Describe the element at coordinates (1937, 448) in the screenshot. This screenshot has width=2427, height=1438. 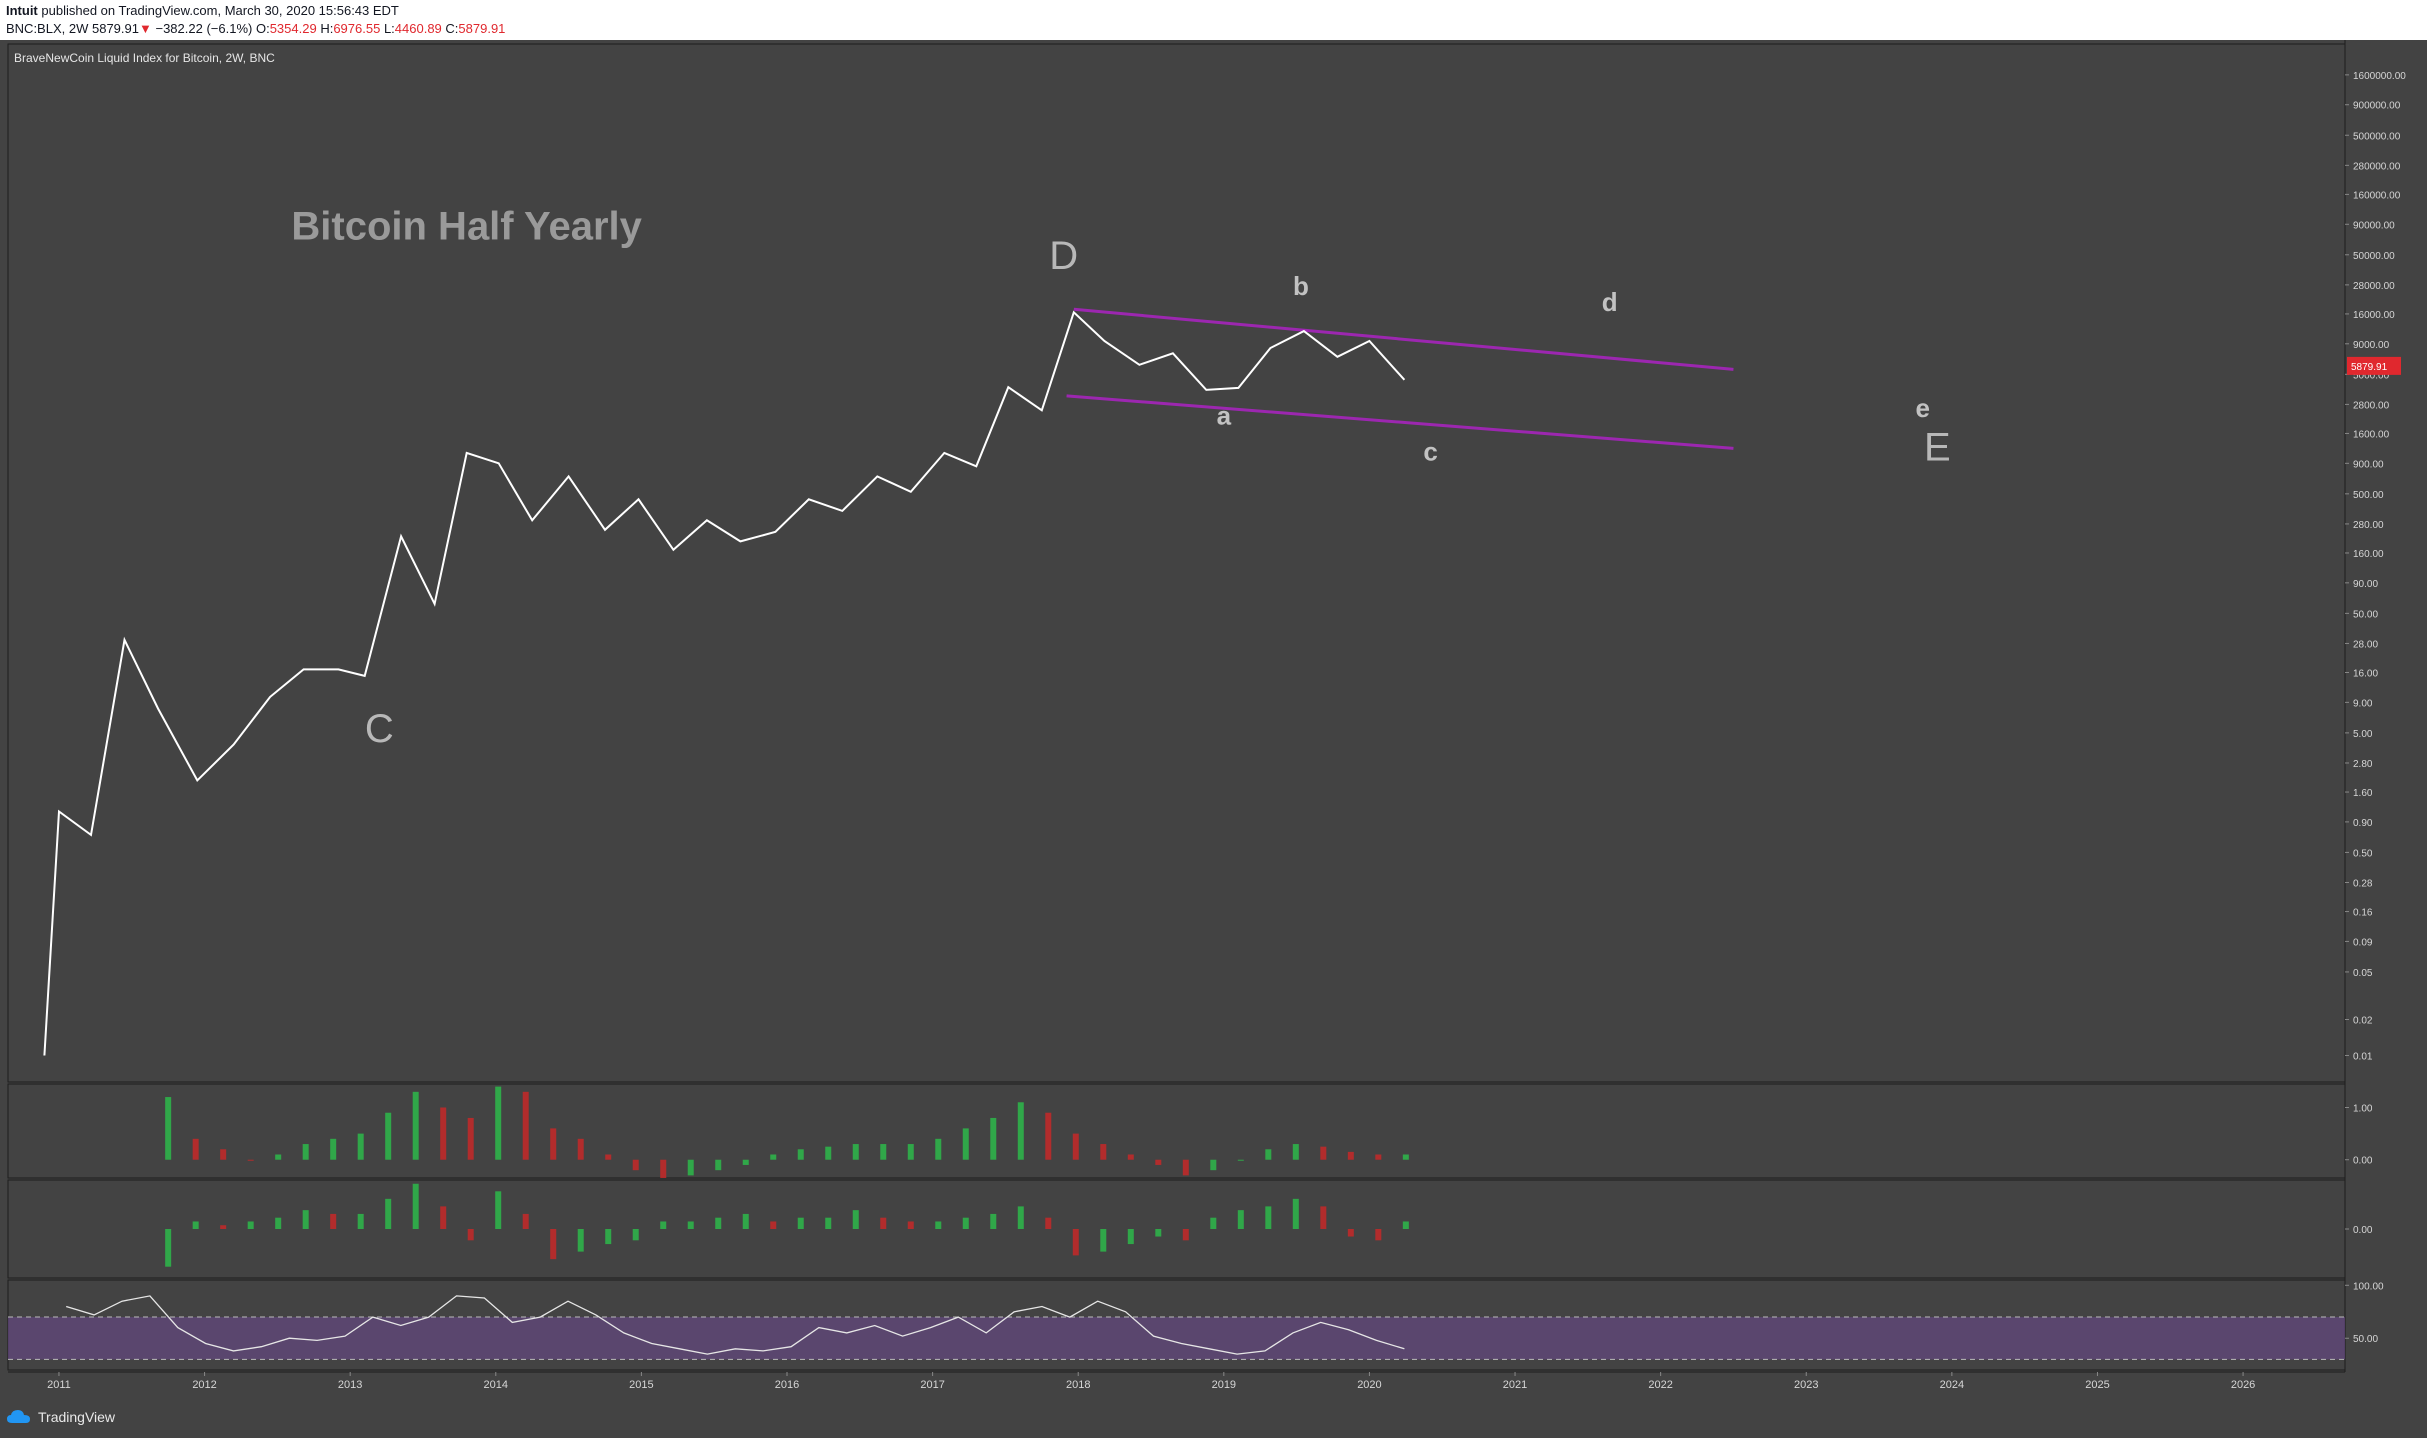
I see `wave-label: E` at that location.